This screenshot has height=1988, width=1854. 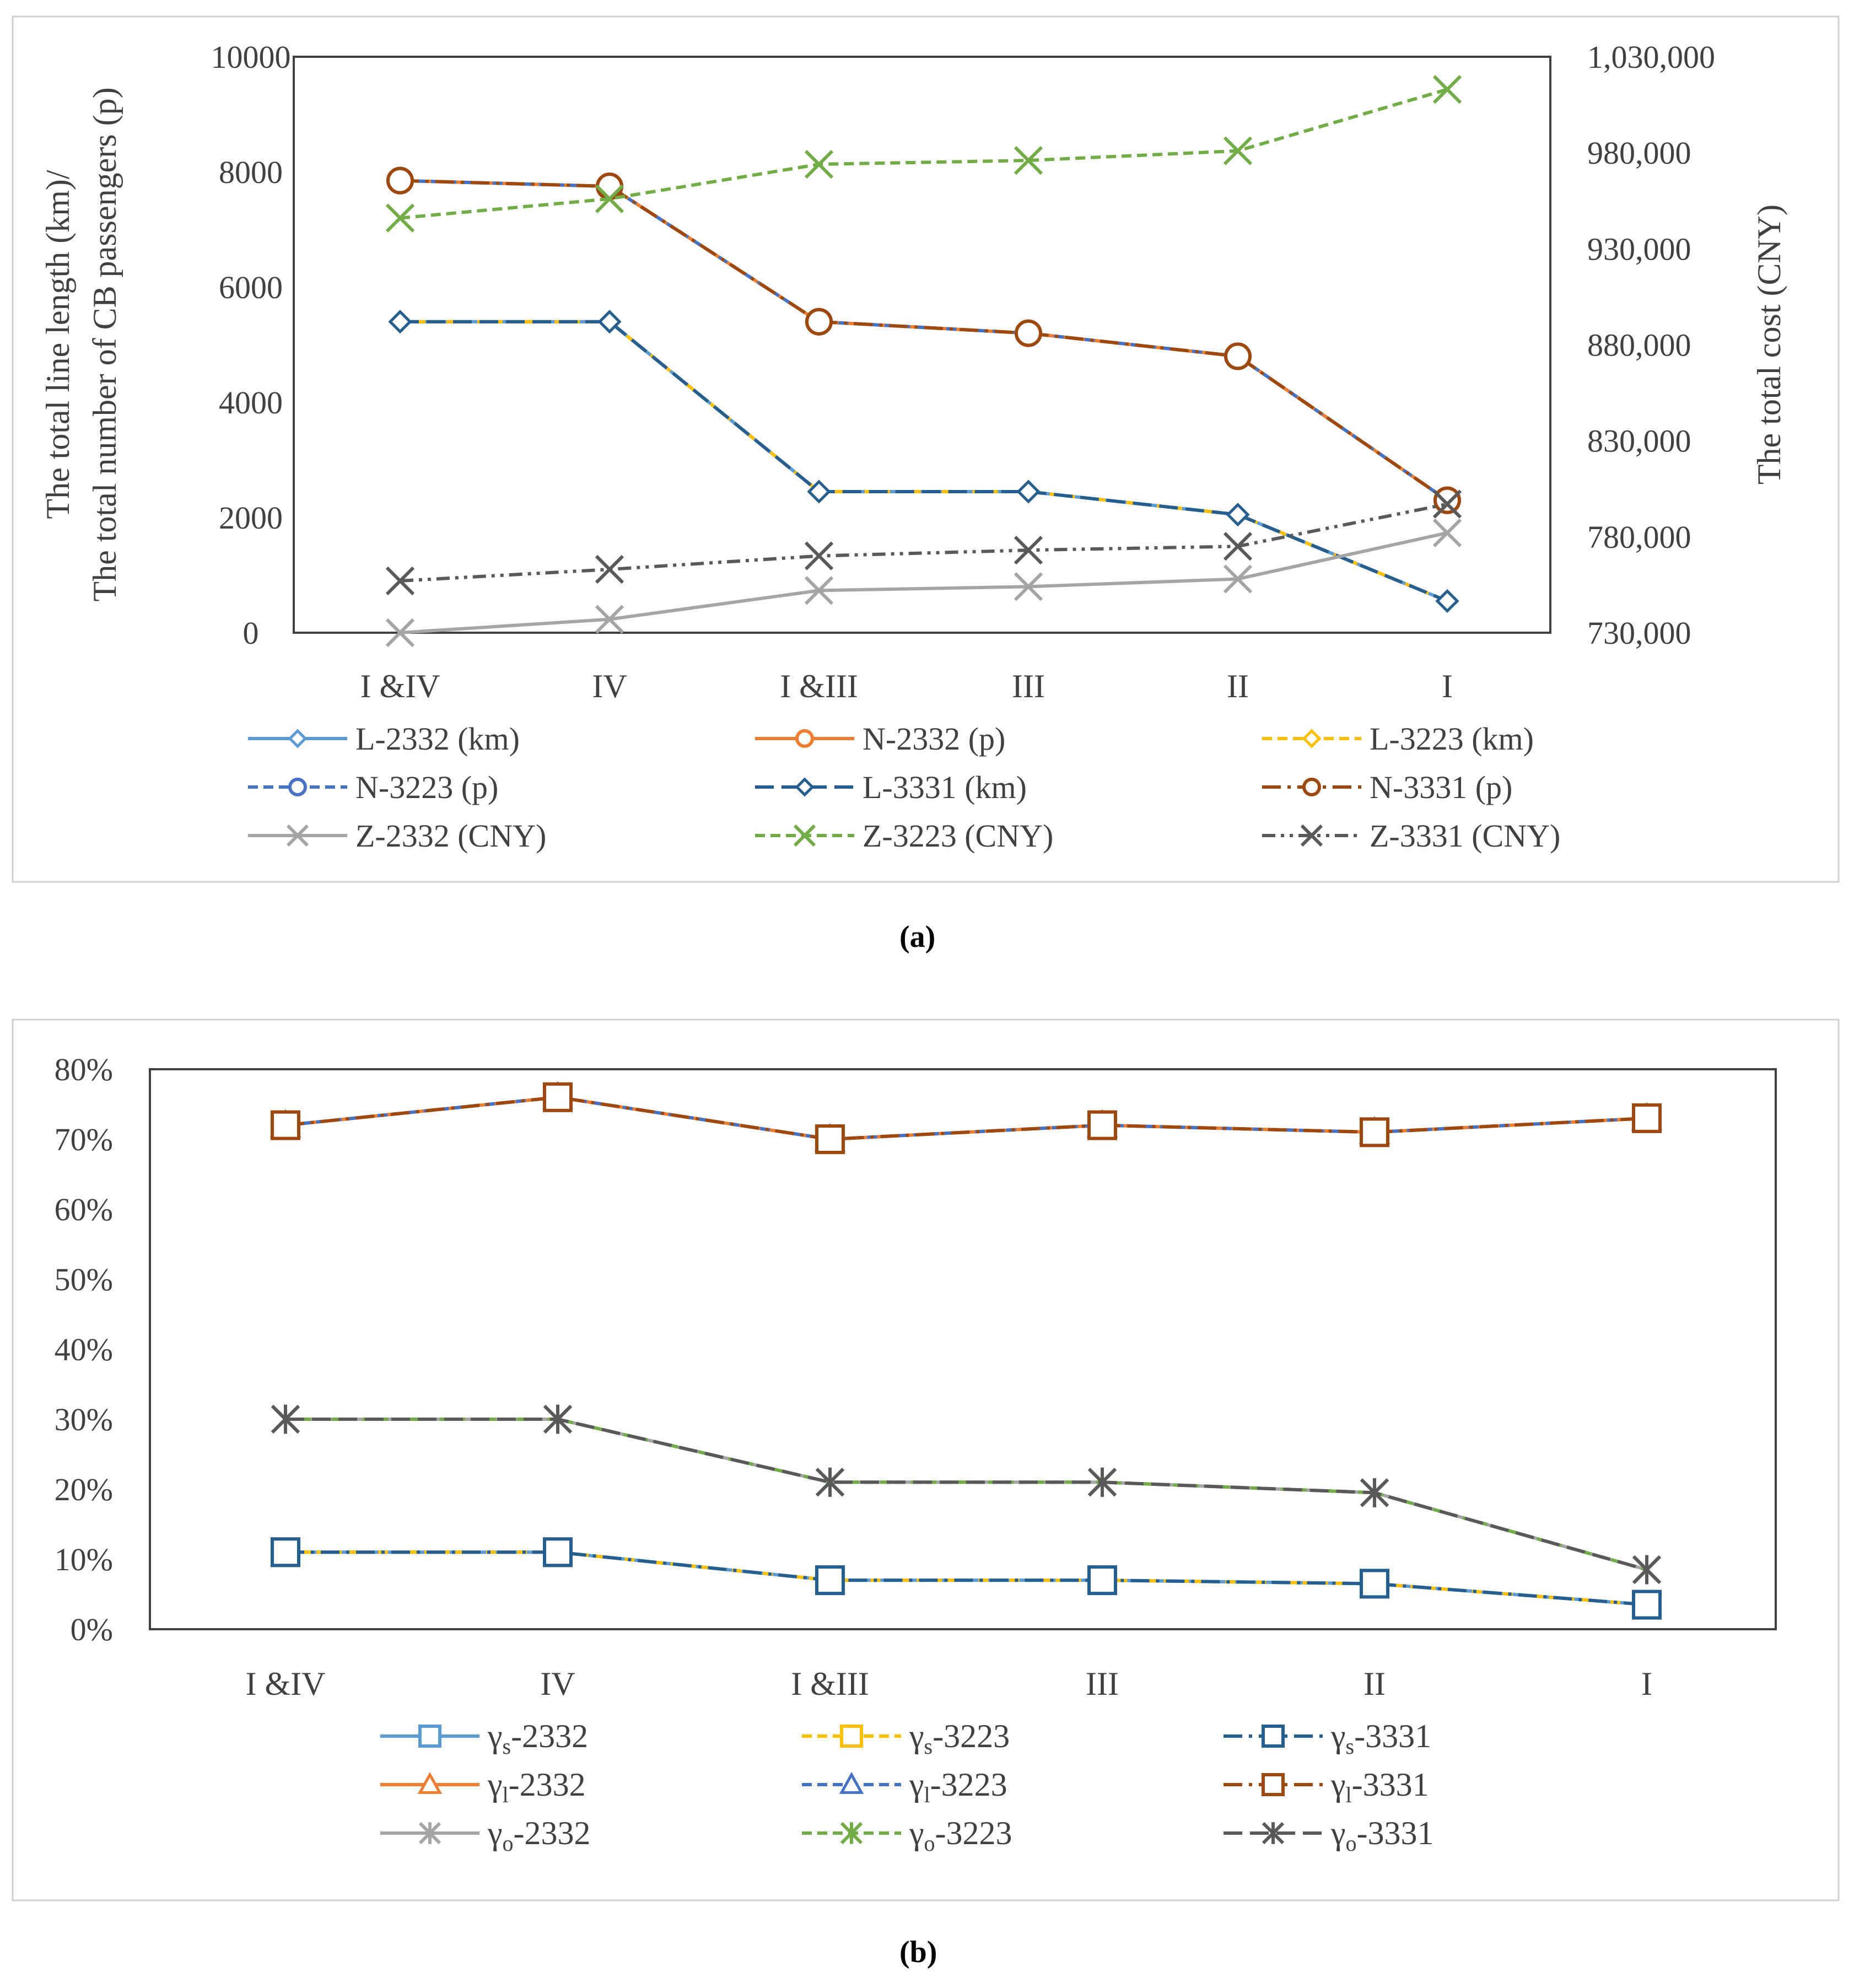 What do you see at coordinates (805, 787) in the screenshot?
I see `legend-marker-a4` at bounding box center [805, 787].